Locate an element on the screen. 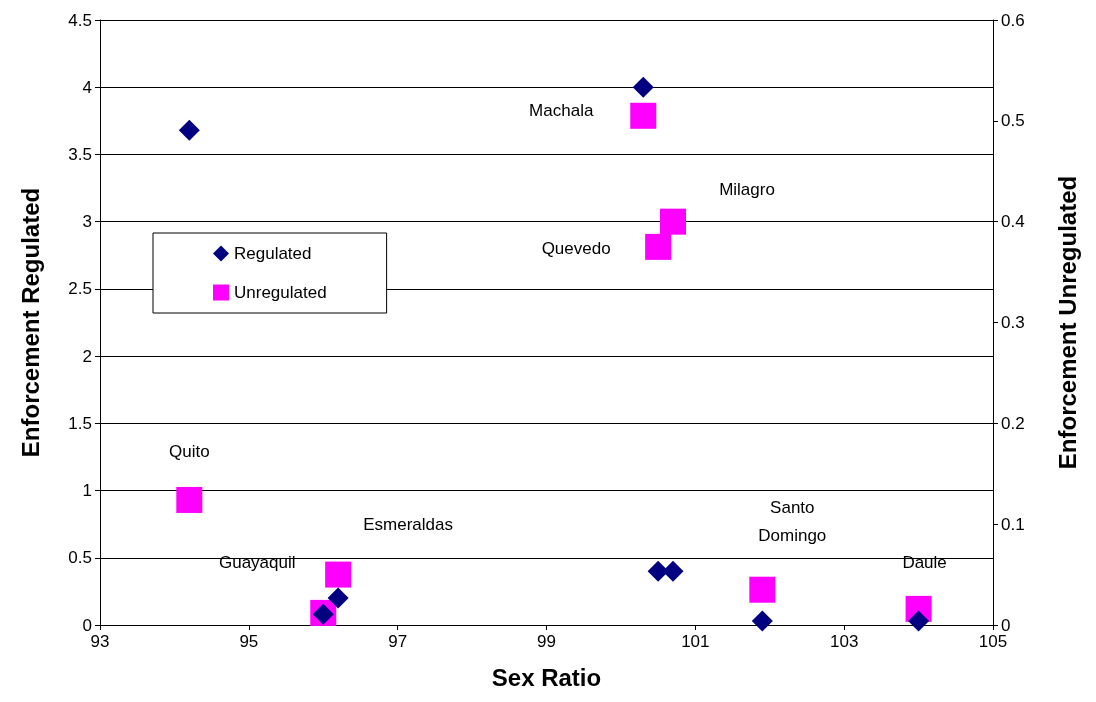  annotation: Quevedo is located at coordinates (576, 249).